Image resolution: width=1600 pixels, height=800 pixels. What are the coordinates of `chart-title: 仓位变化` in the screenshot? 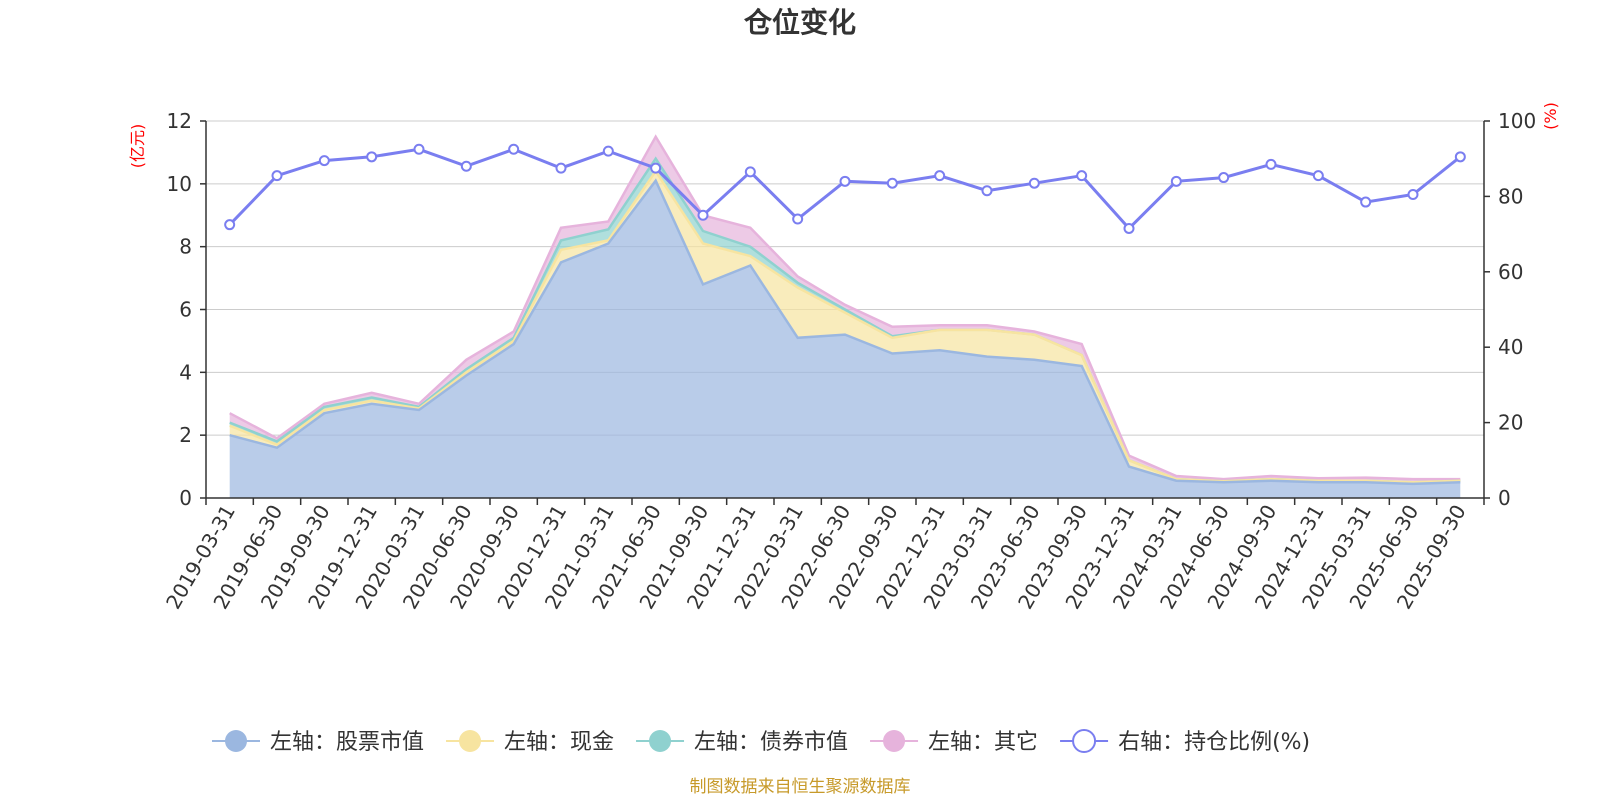 It's located at (800, 22).